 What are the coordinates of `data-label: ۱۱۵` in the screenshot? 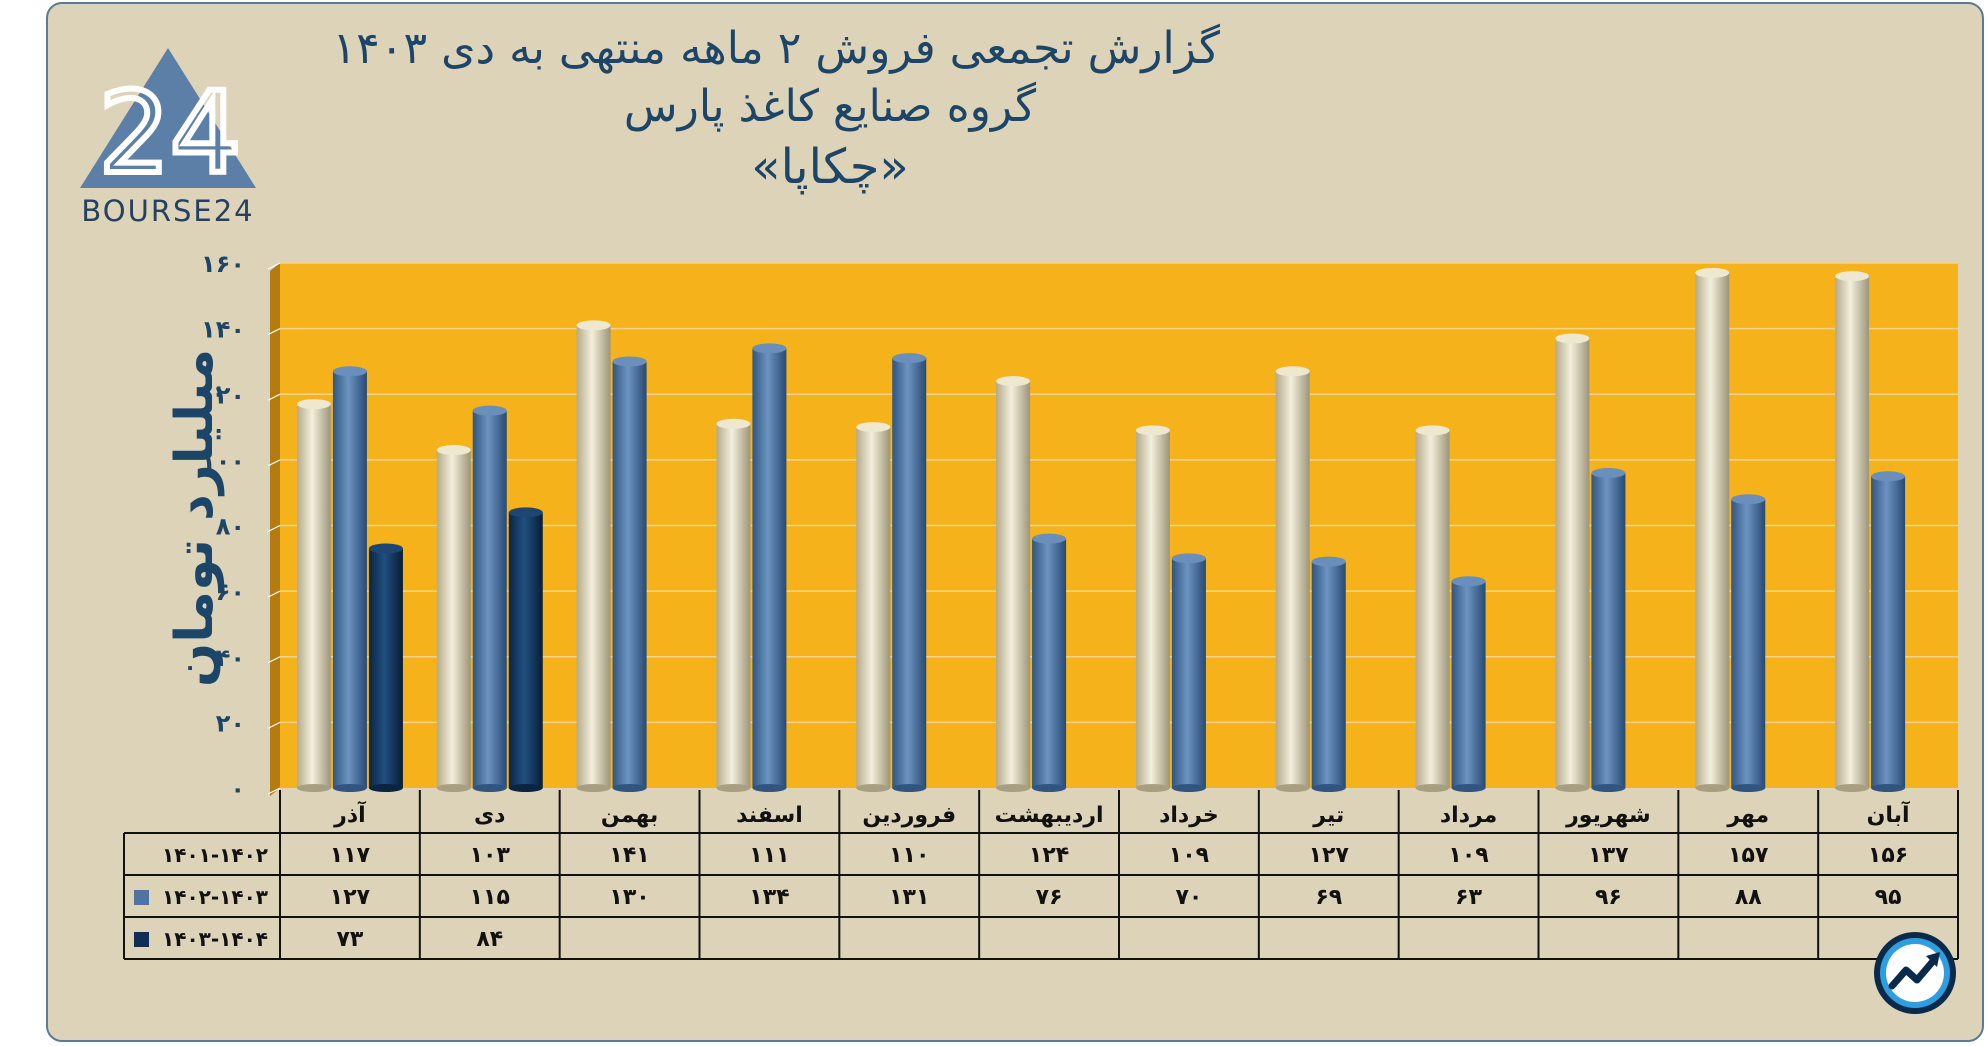 It's located at (490, 897).